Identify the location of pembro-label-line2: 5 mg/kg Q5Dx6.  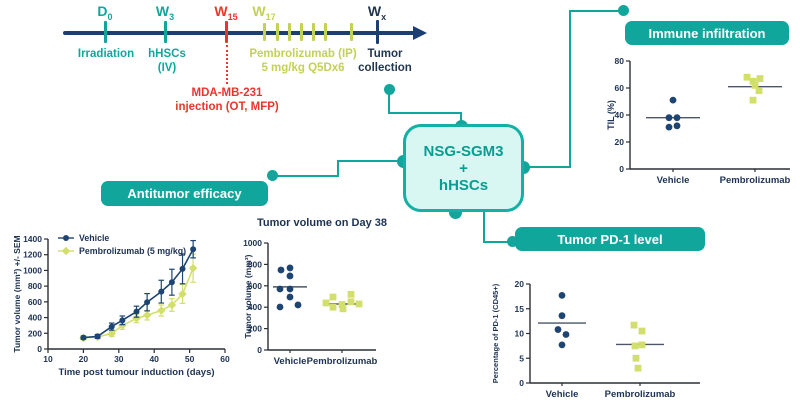
(303, 68).